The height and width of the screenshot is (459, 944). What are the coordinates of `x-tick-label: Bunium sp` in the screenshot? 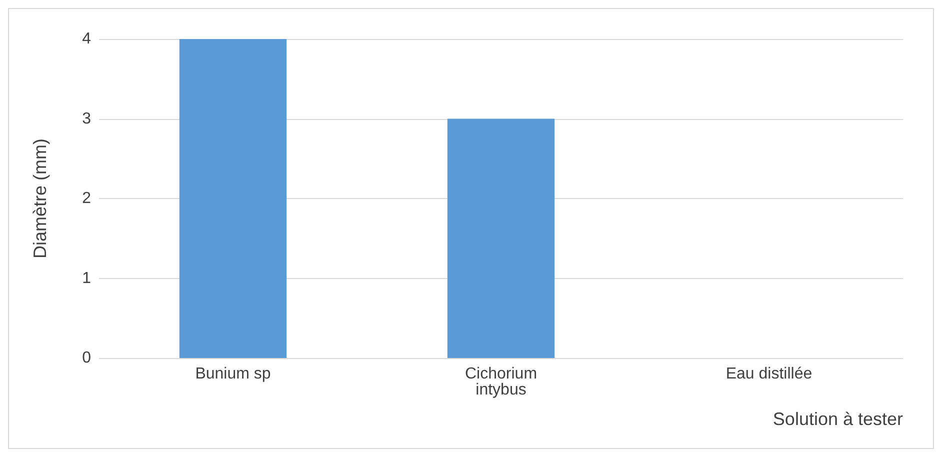 It's located at (233, 374).